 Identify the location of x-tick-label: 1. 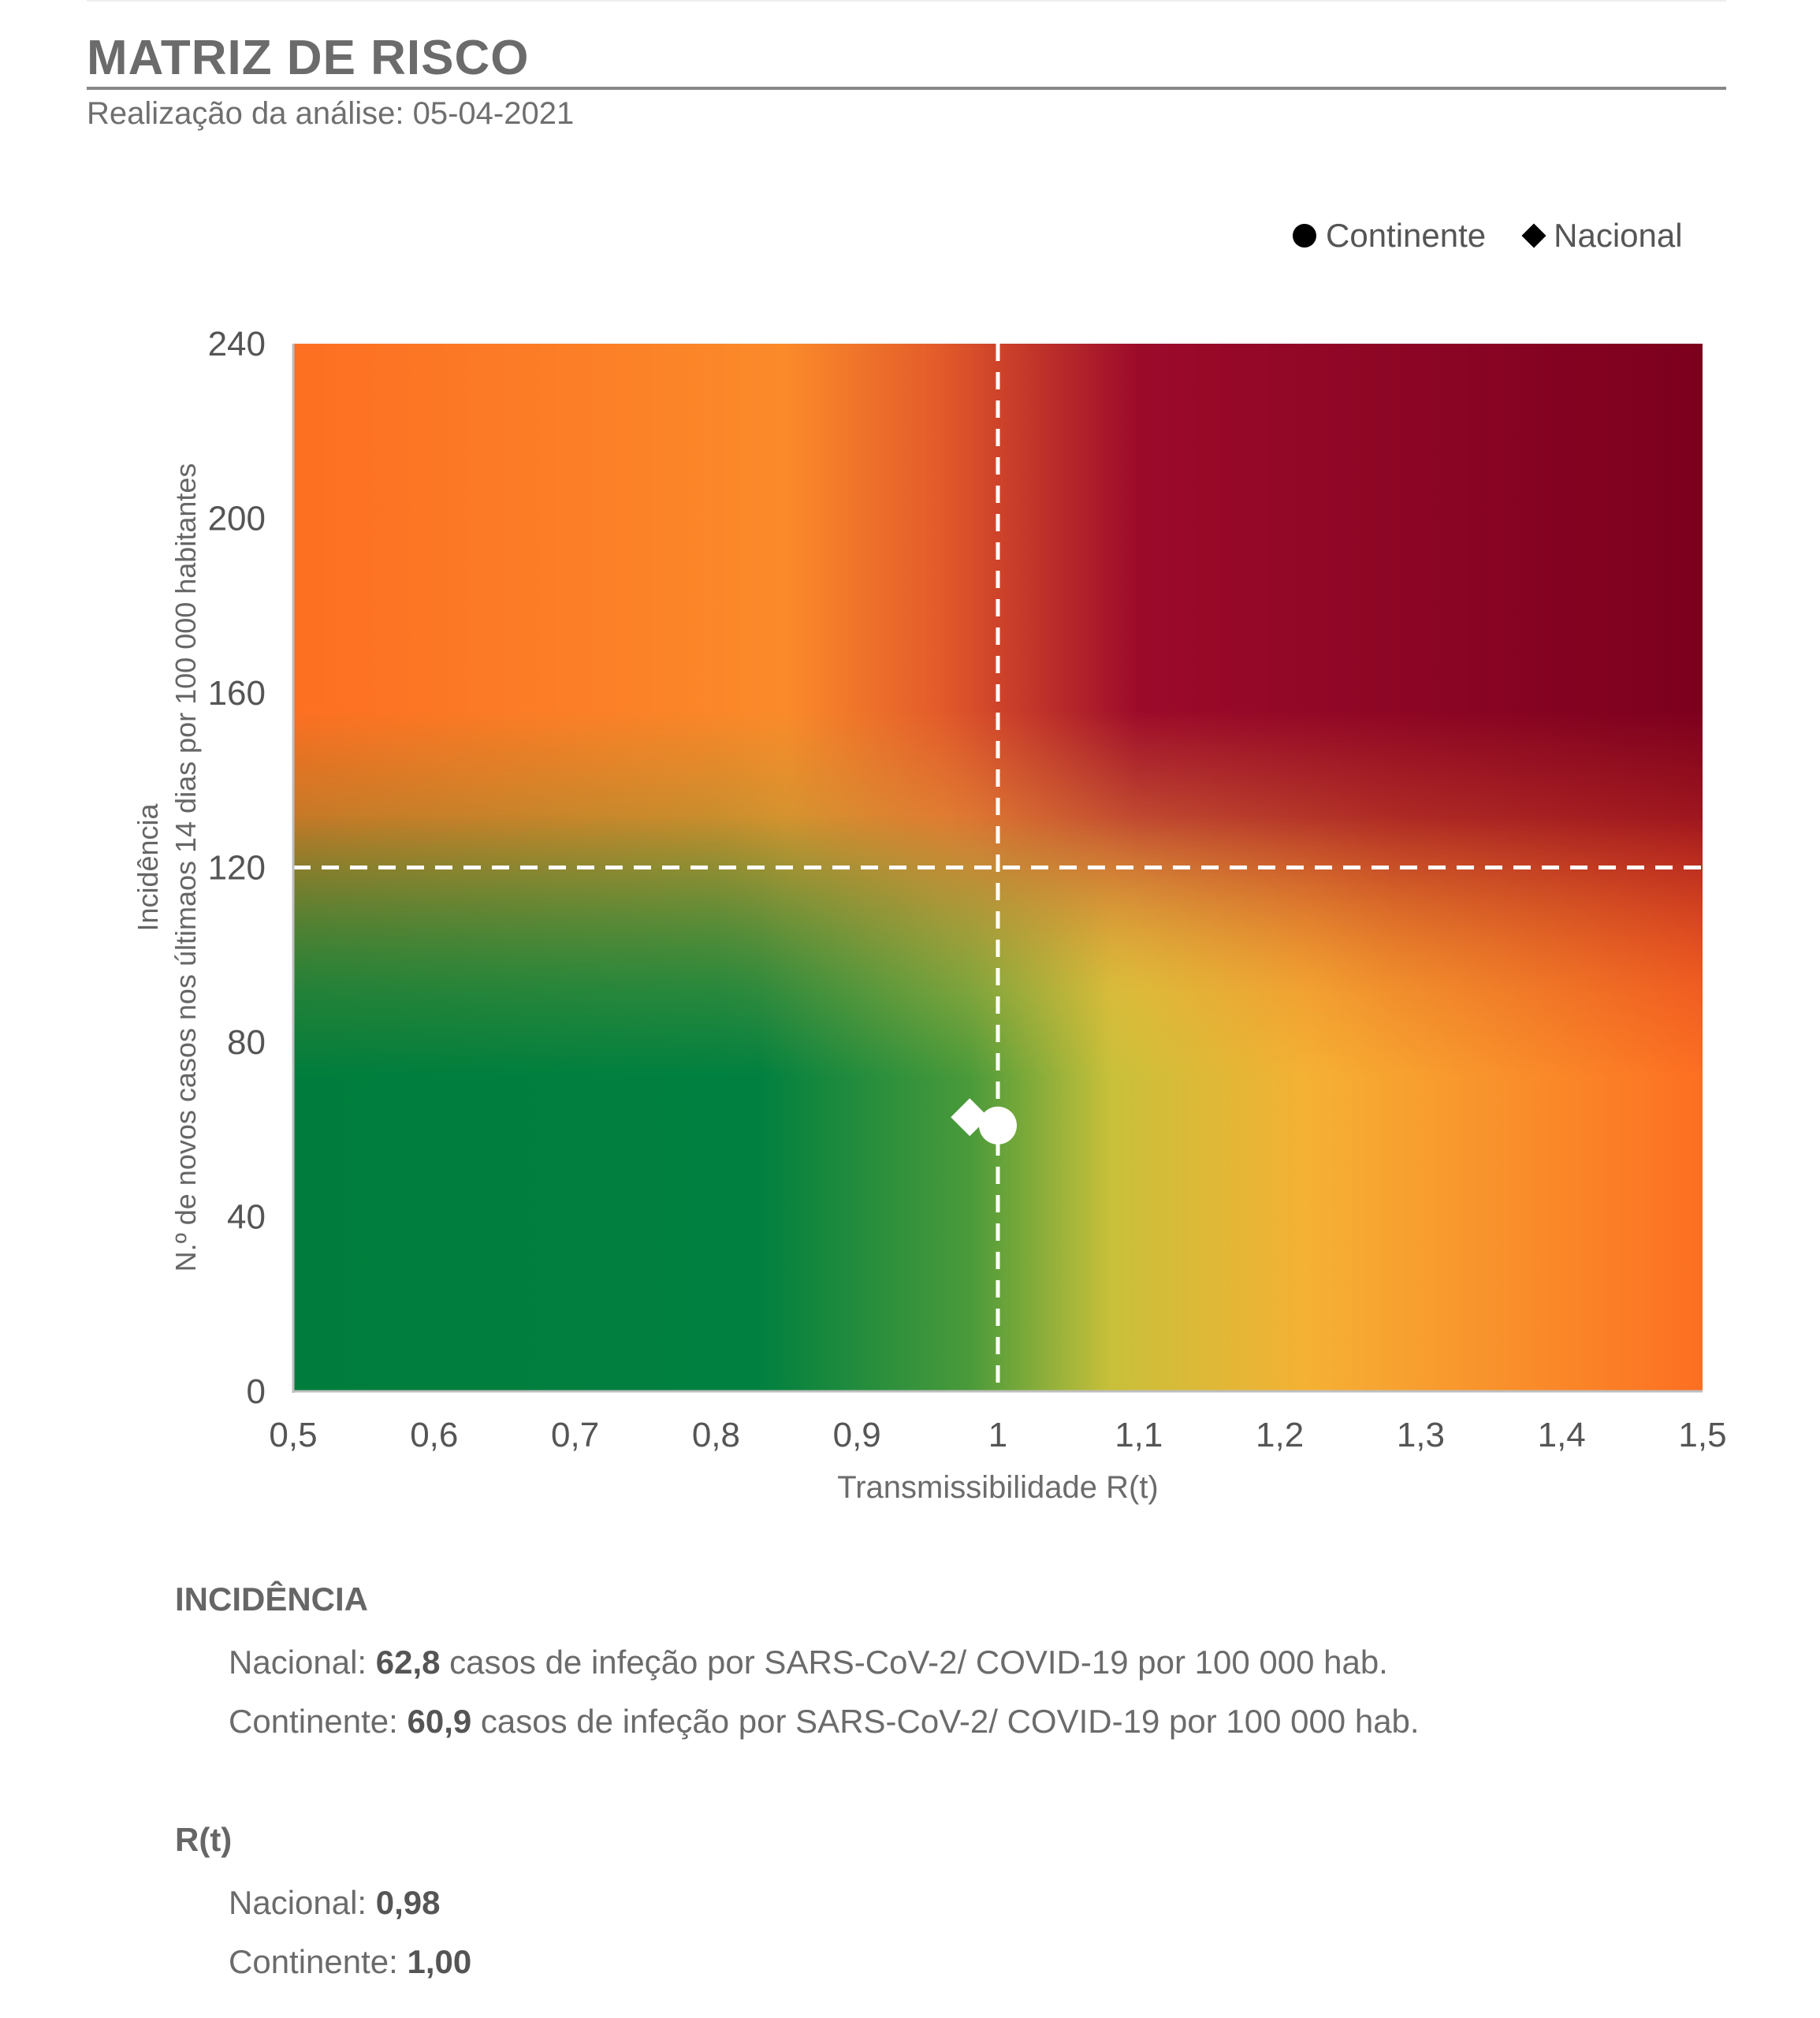
(997, 1435).